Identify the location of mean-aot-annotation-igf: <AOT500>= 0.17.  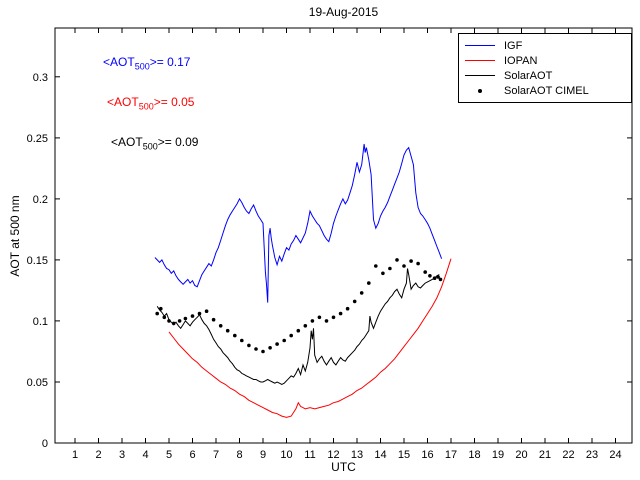
(146, 63).